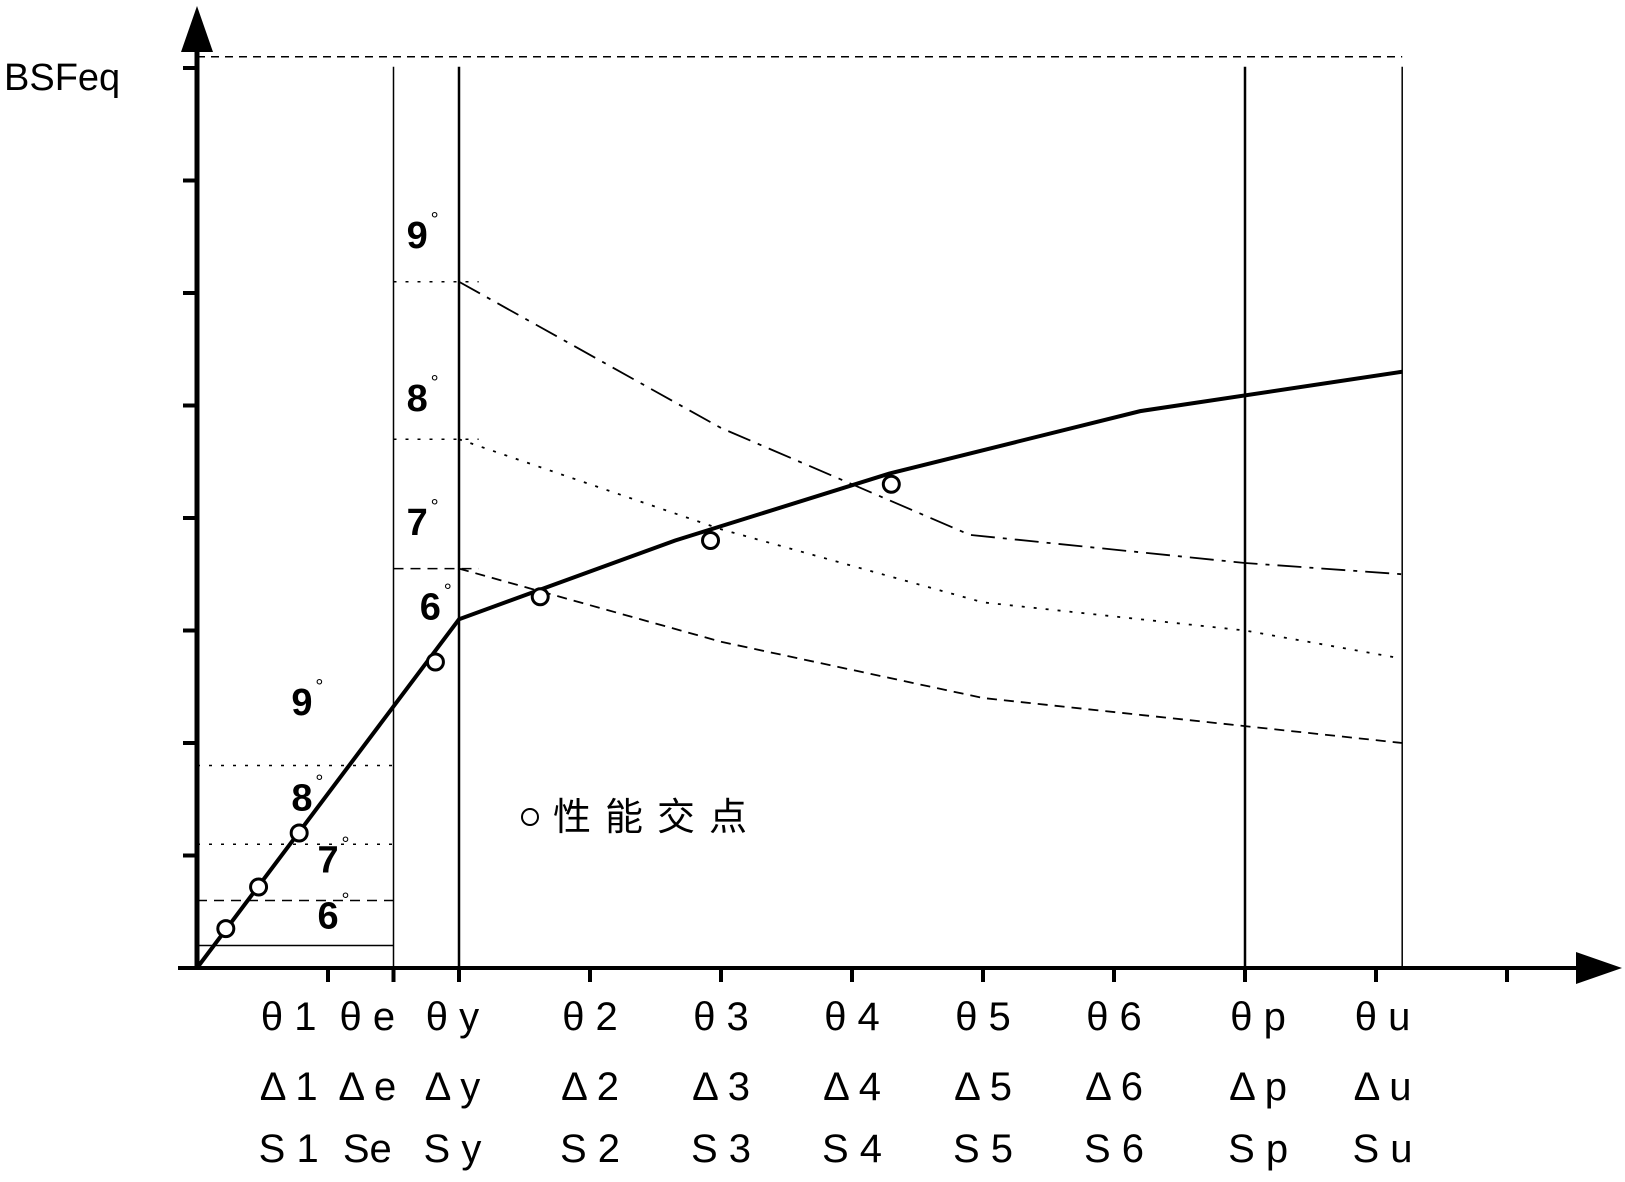 The width and height of the screenshot is (1625, 1182). I want to click on x-tick-label-theta: θ e, so click(367, 1017).